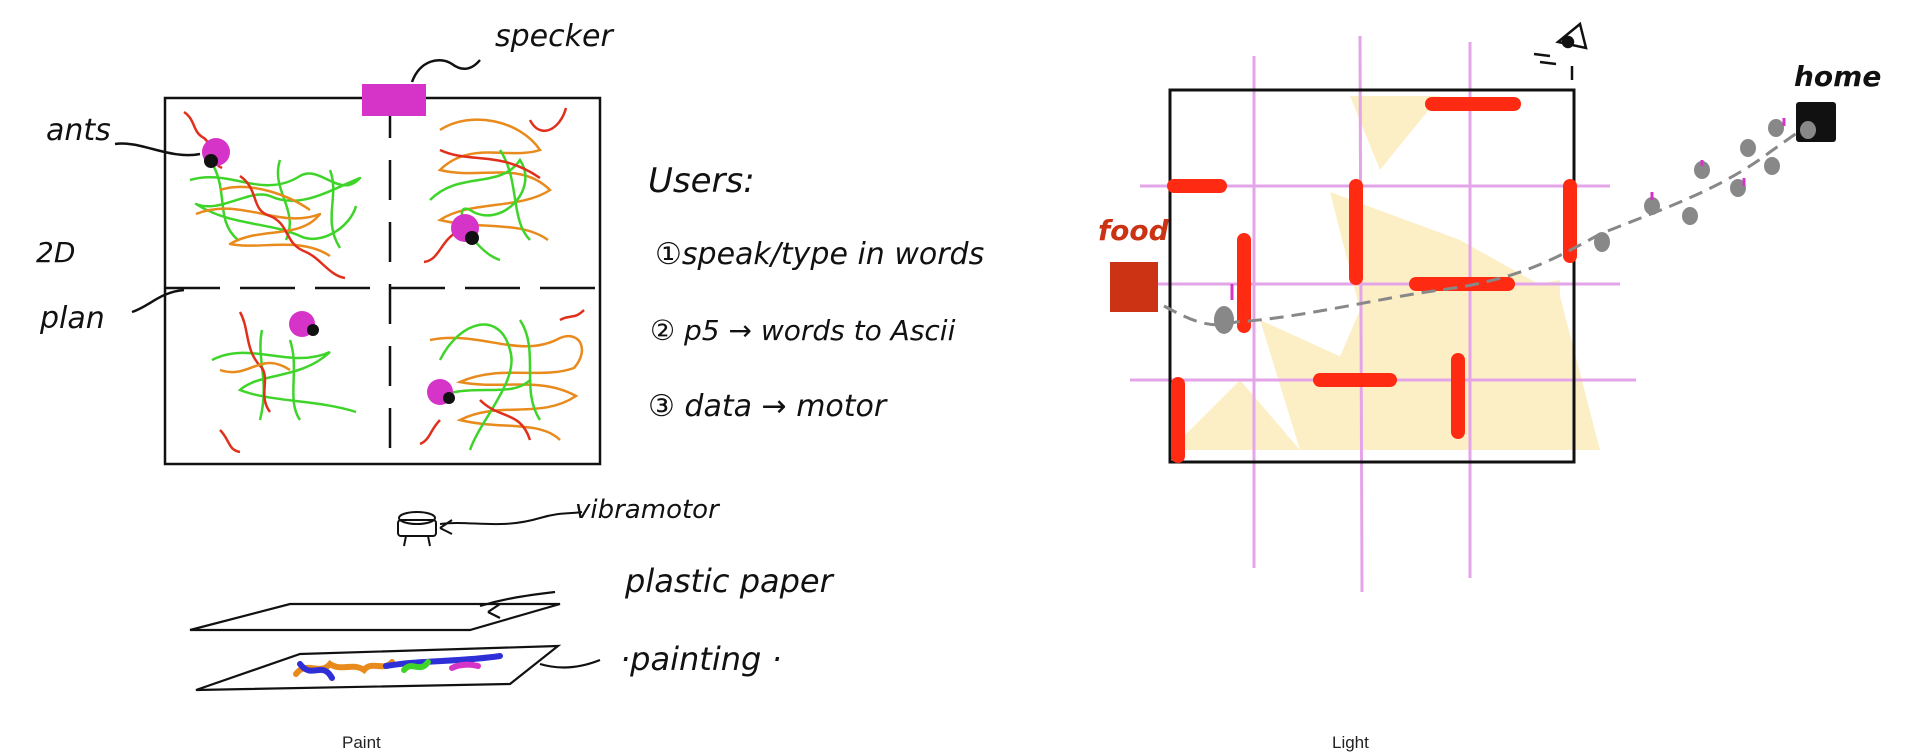 The image size is (1910, 756). I want to click on path-ants, so click(1515, 226).